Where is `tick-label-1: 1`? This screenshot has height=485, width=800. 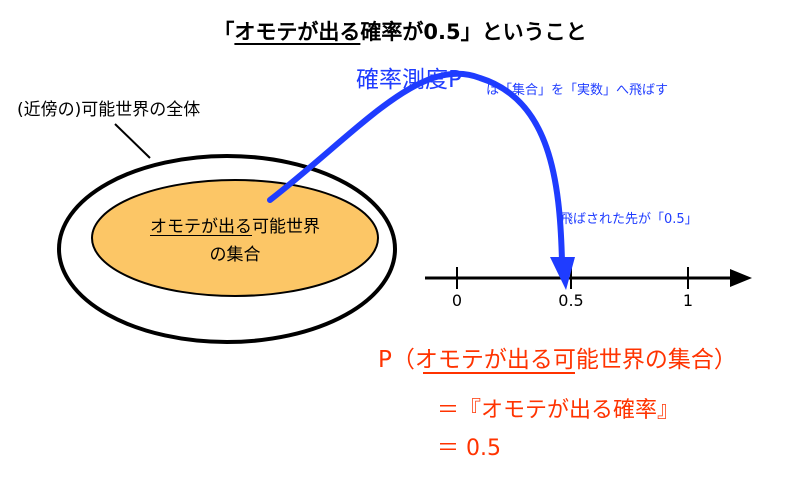
tick-label-1: 1 is located at coordinates (688, 300).